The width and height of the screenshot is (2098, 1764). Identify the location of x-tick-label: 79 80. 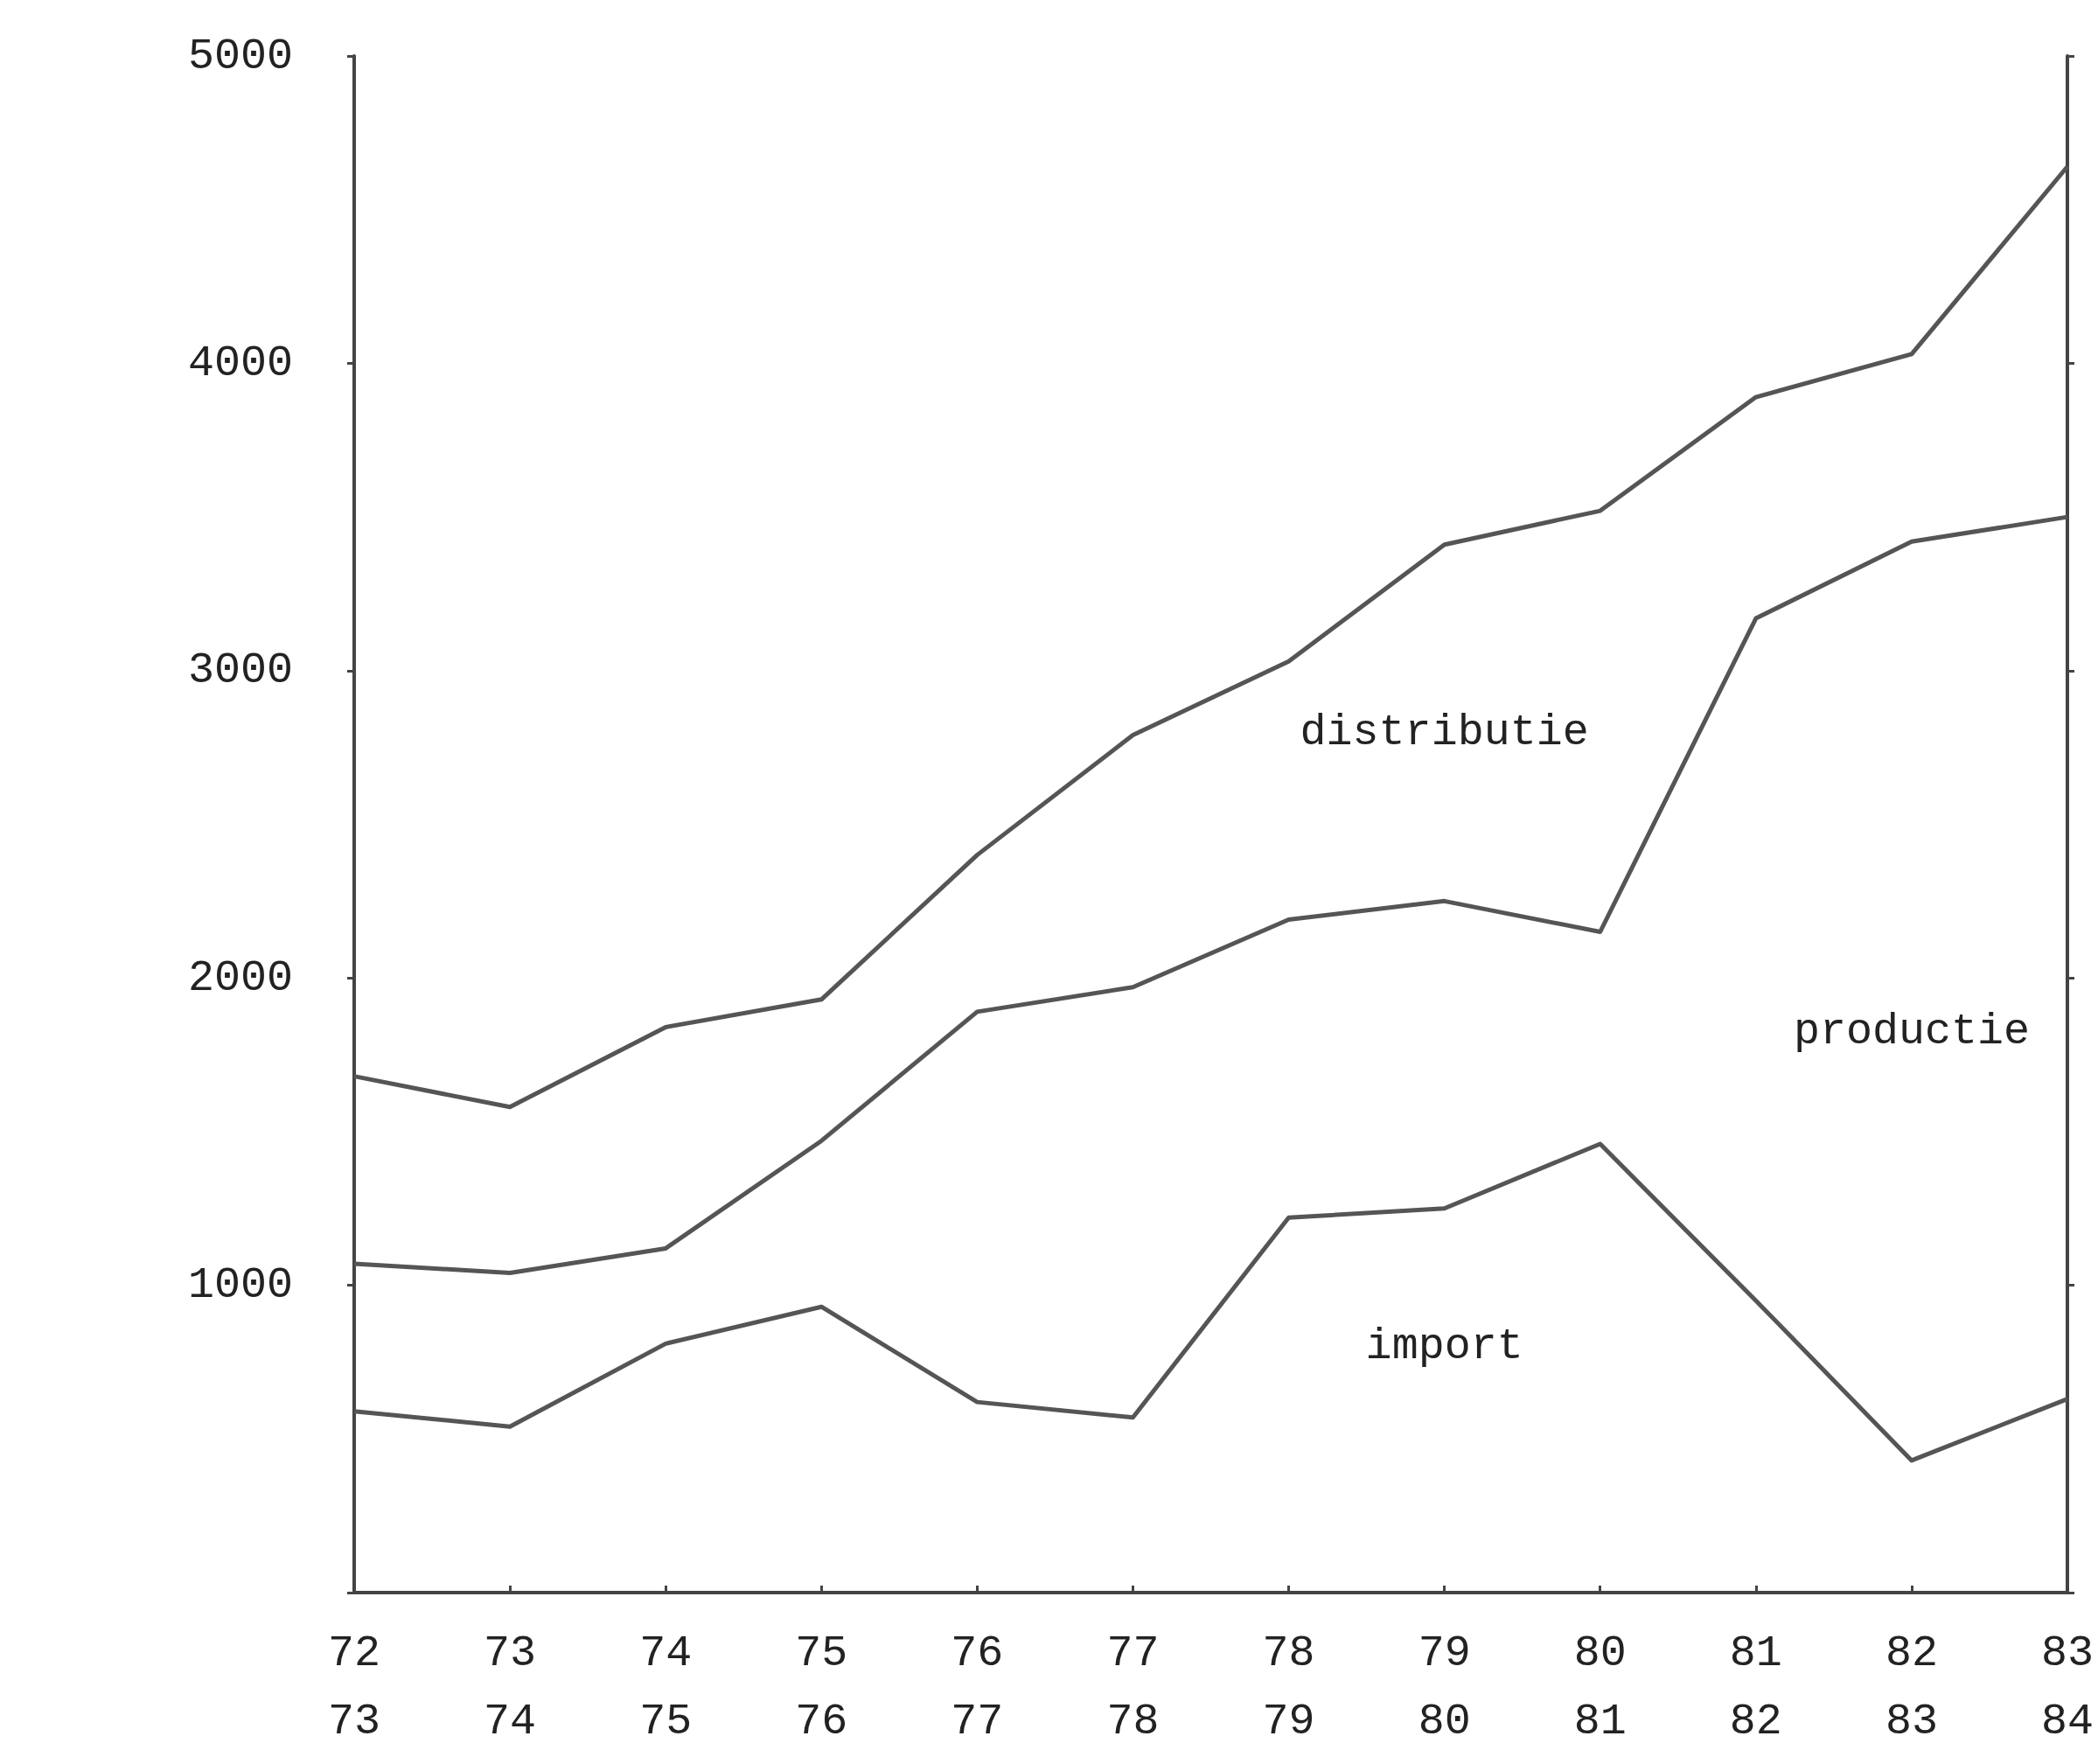
(1444, 1687).